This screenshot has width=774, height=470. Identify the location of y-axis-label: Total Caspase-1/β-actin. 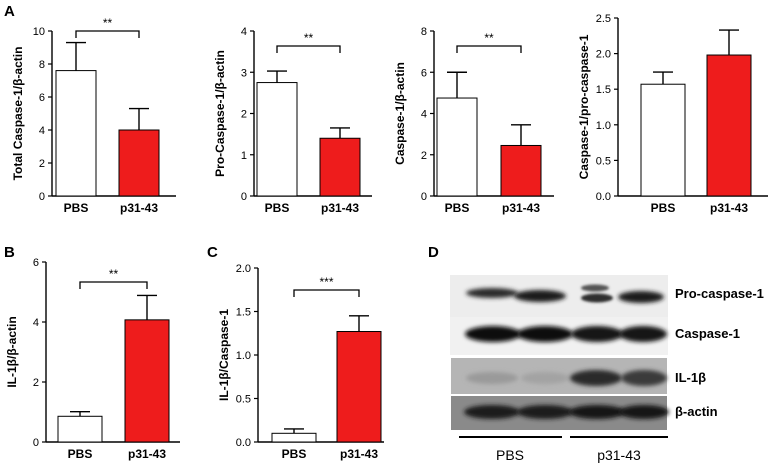
(18, 114).